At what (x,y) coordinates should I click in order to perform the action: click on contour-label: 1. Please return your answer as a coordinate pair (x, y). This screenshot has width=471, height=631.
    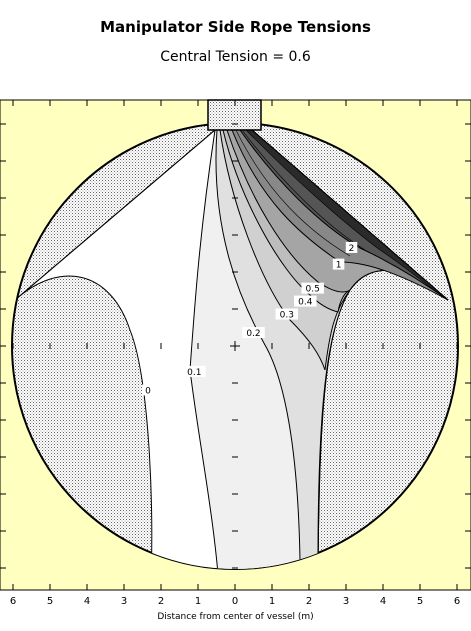
    Looking at the image, I should click on (338, 264).